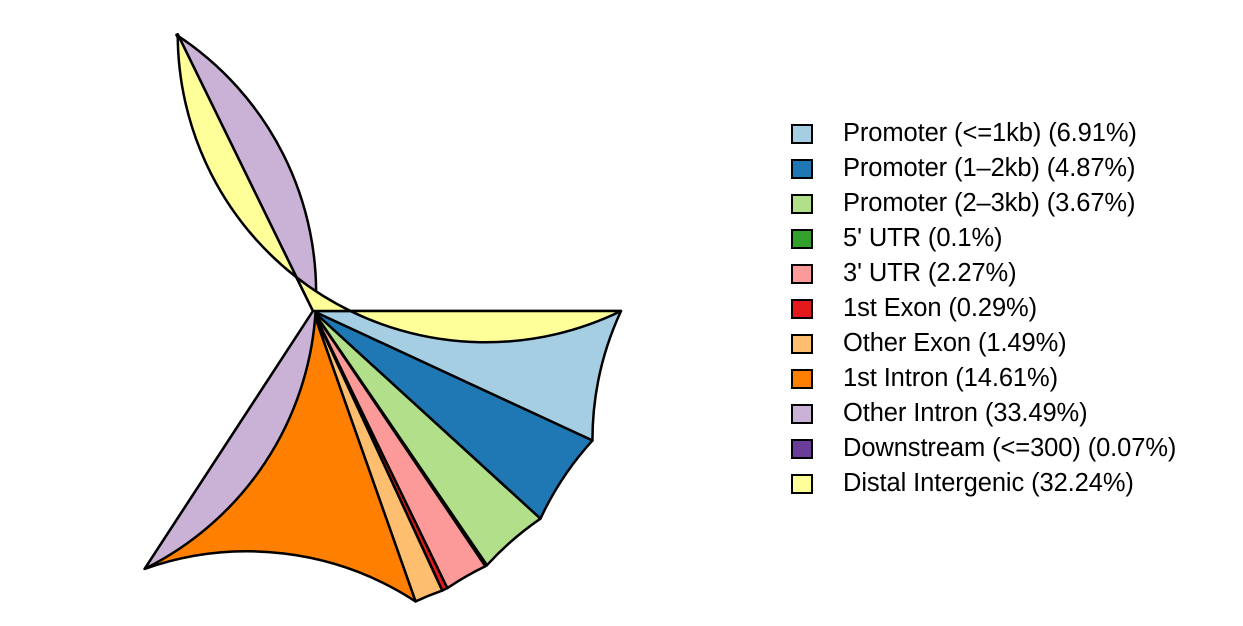  I want to click on legend-item: 5' UTR (0.1%), so click(1017, 238).